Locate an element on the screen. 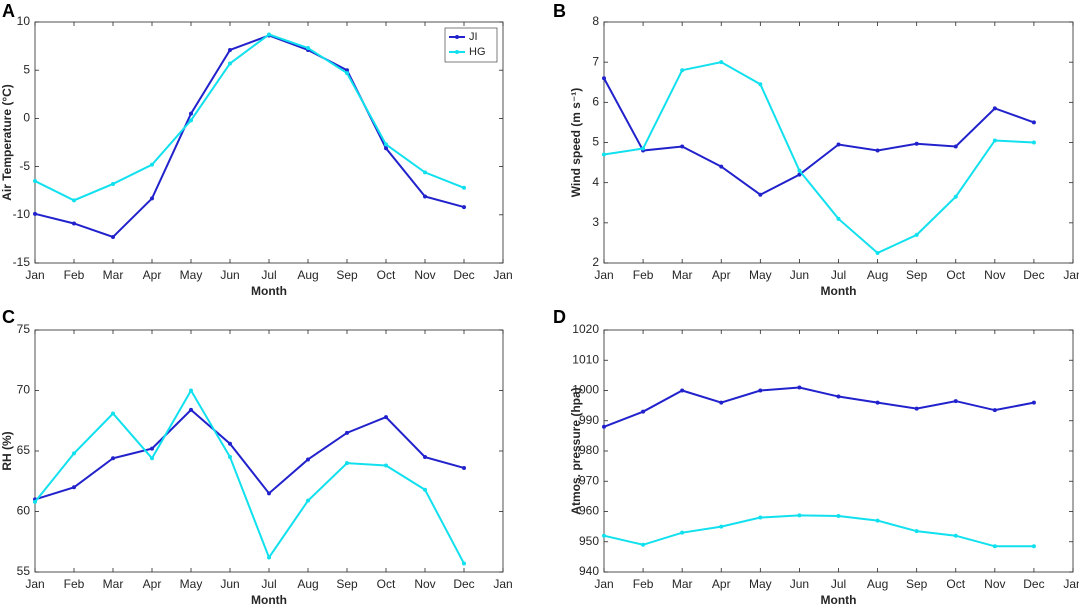  legend-label: JI is located at coordinates (473, 37).